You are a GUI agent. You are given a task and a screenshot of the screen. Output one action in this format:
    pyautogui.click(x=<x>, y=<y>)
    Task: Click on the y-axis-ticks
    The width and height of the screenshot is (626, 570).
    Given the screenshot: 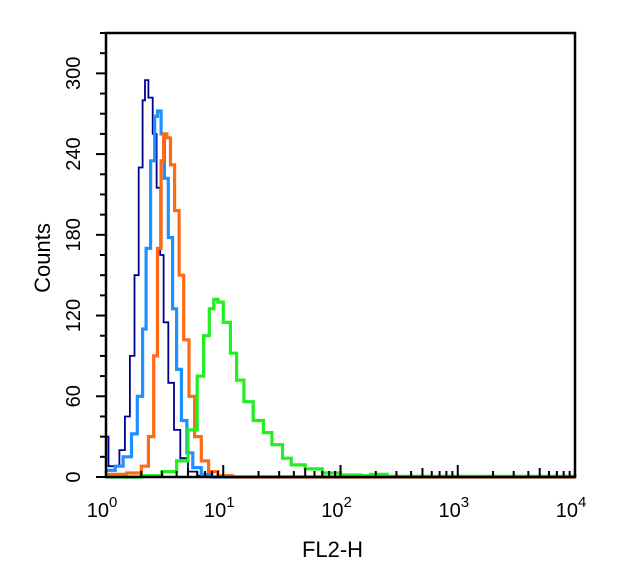 What is the action you would take?
    pyautogui.click(x=101, y=255)
    